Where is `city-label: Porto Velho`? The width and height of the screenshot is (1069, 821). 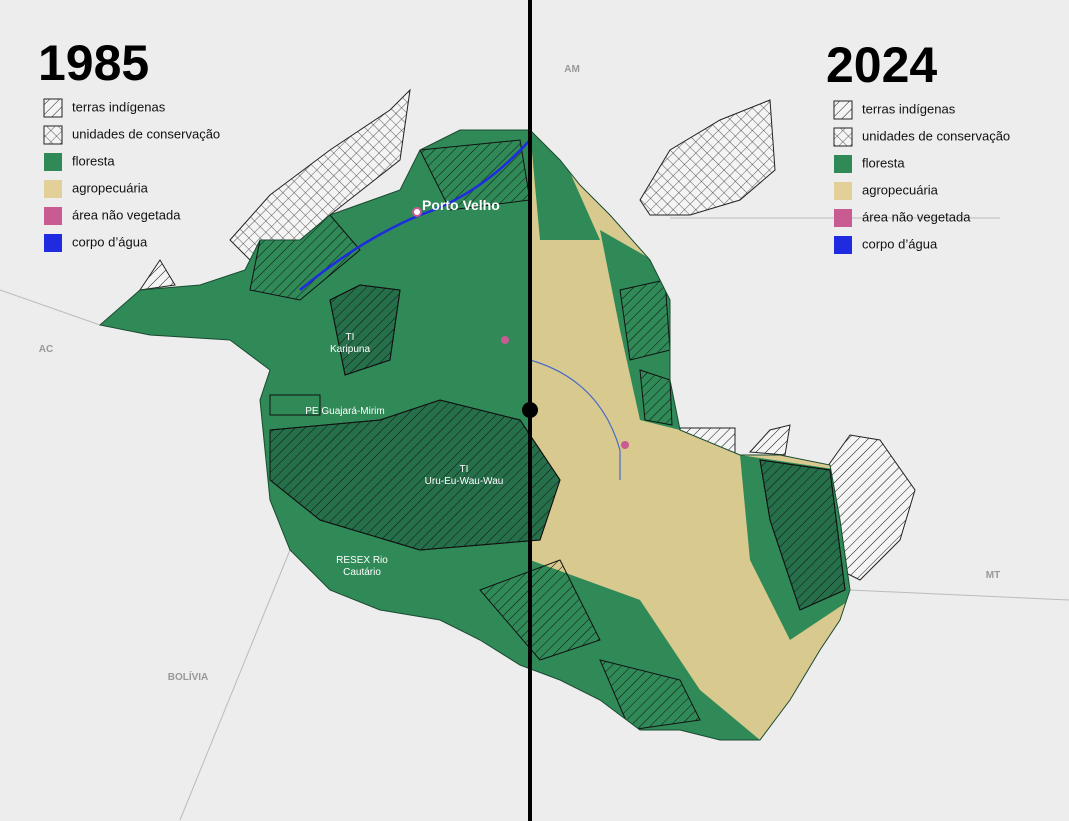 city-label: Porto Velho is located at coordinates (461, 205).